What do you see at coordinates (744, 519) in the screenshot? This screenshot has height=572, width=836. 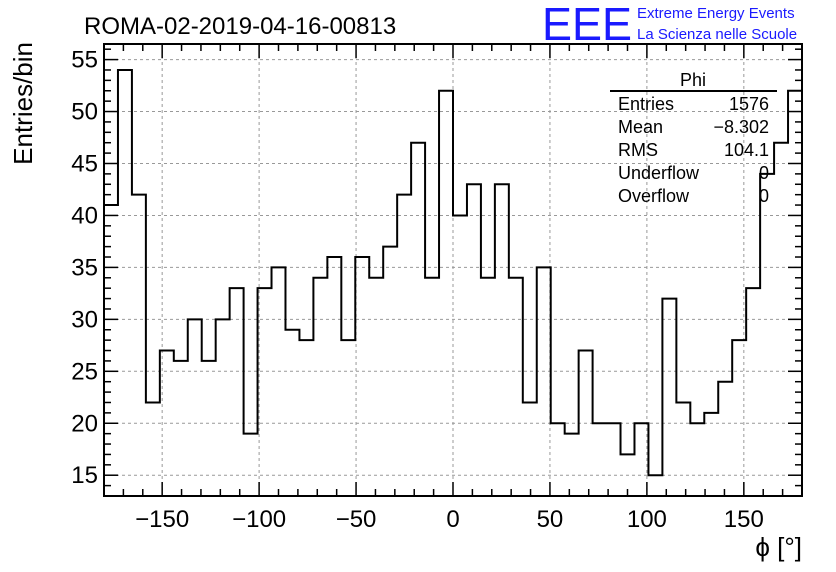 I see `x-tick-label: 150` at bounding box center [744, 519].